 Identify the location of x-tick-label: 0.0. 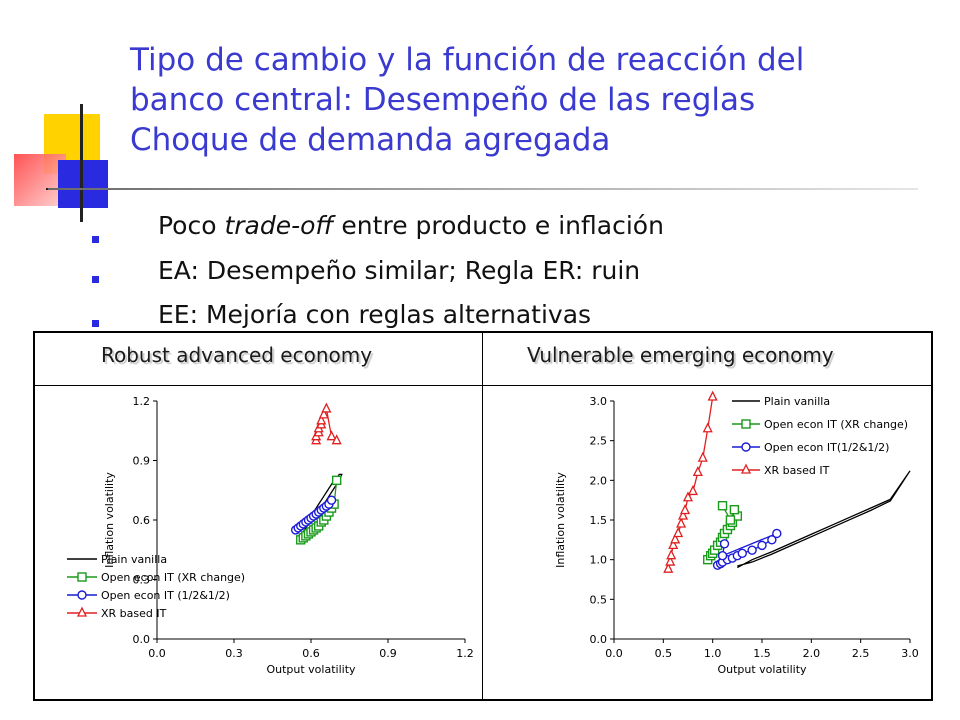
(614, 653).